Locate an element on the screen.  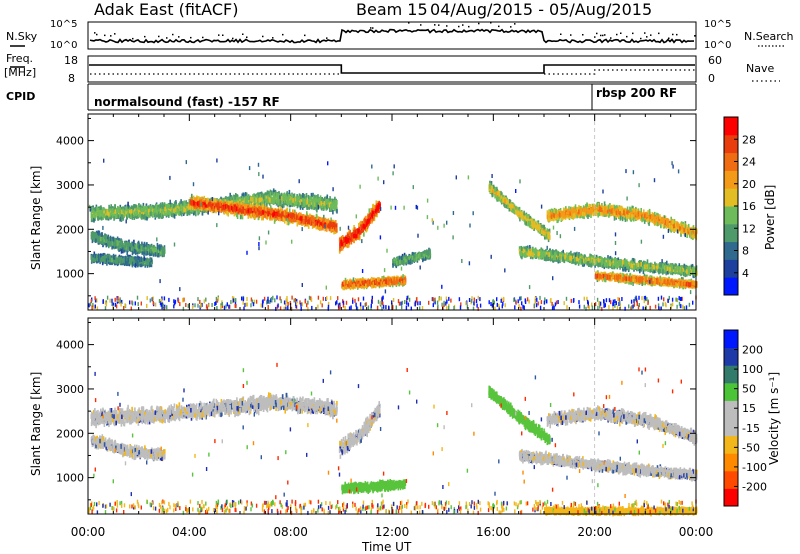
nave-label: Nave is located at coordinates (760, 68).